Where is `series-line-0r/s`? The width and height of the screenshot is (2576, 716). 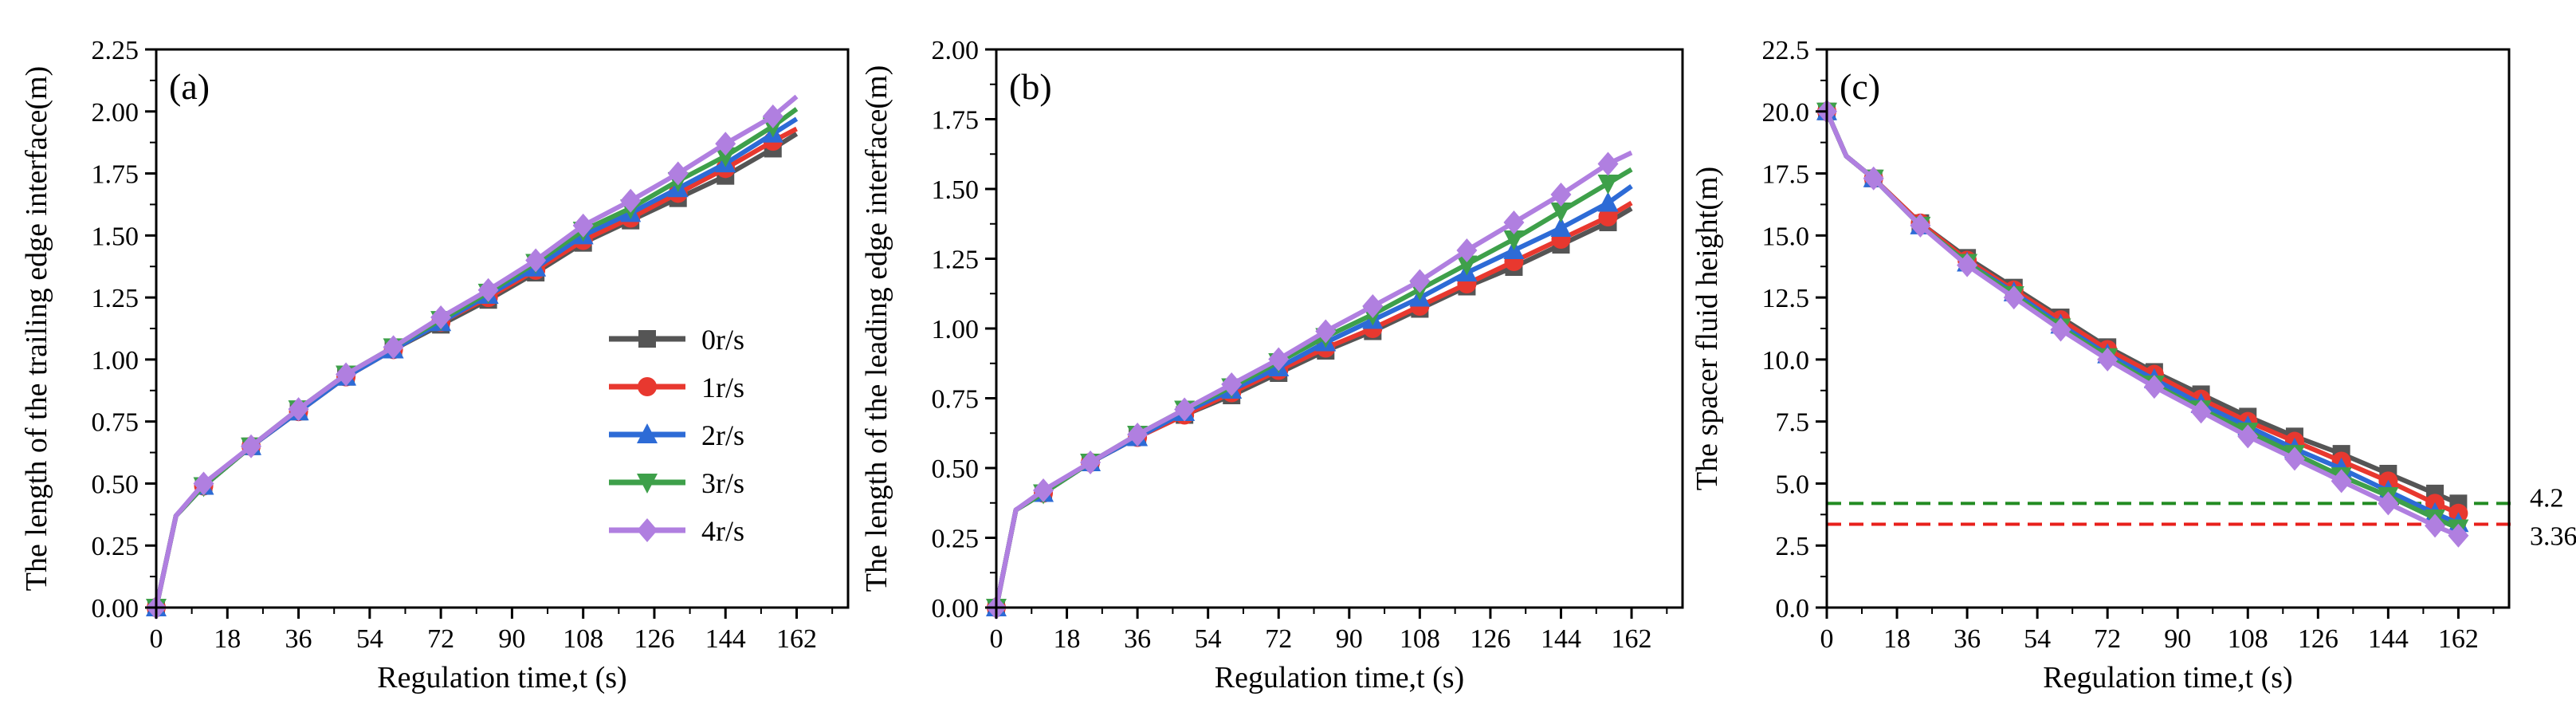
series-line-0r/s is located at coordinates (1313, 407).